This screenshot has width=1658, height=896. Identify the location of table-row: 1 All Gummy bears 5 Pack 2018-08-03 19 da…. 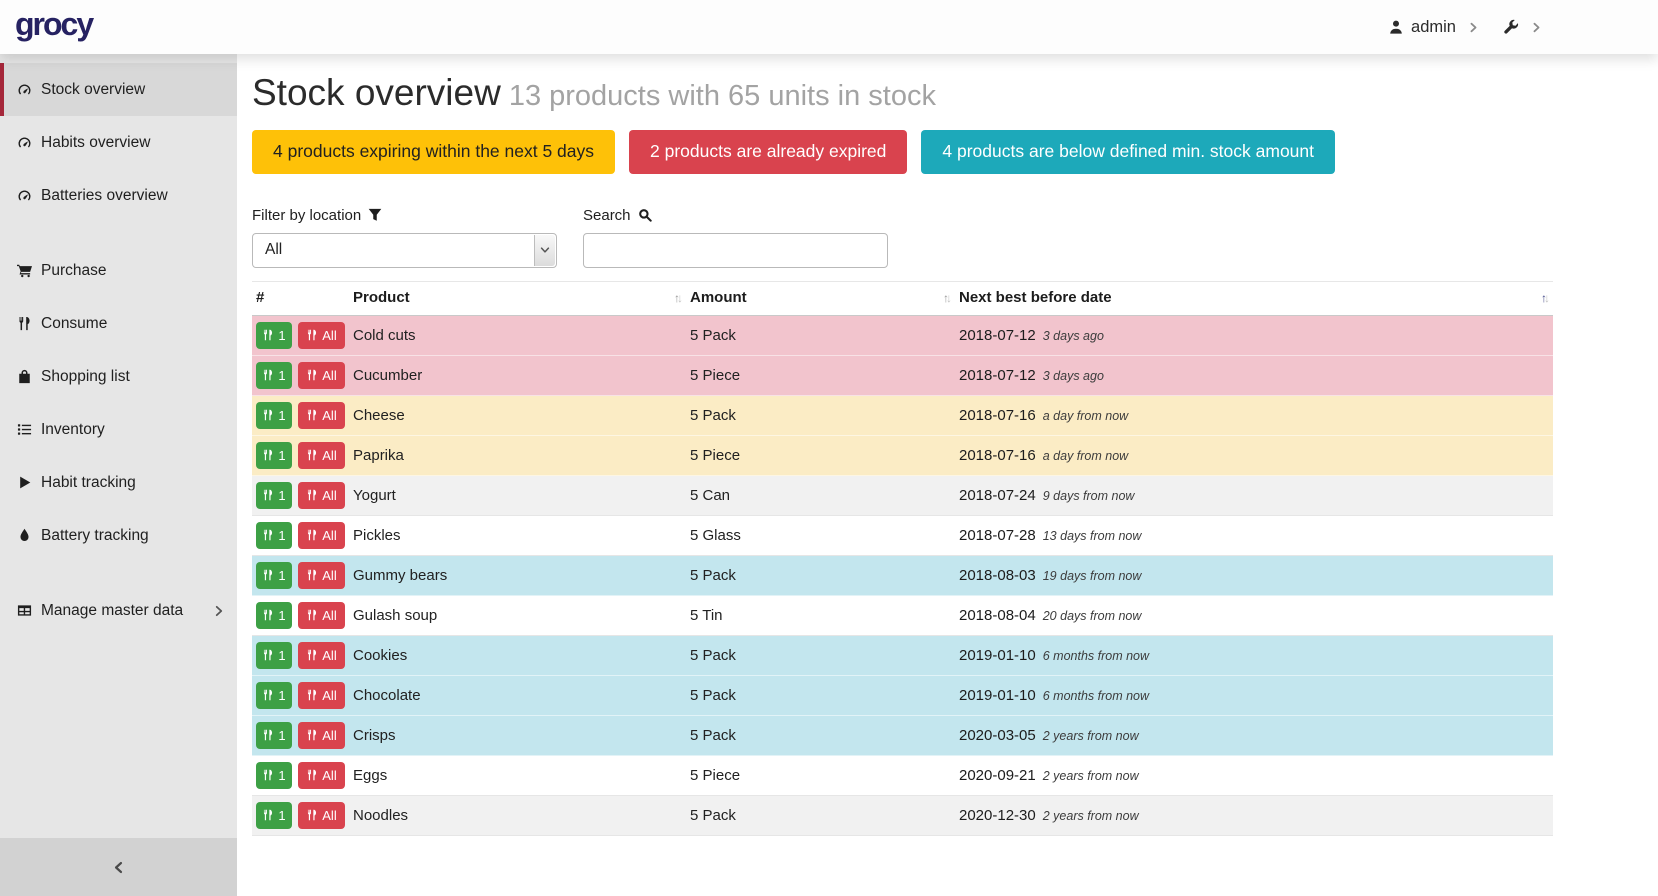
(902, 575).